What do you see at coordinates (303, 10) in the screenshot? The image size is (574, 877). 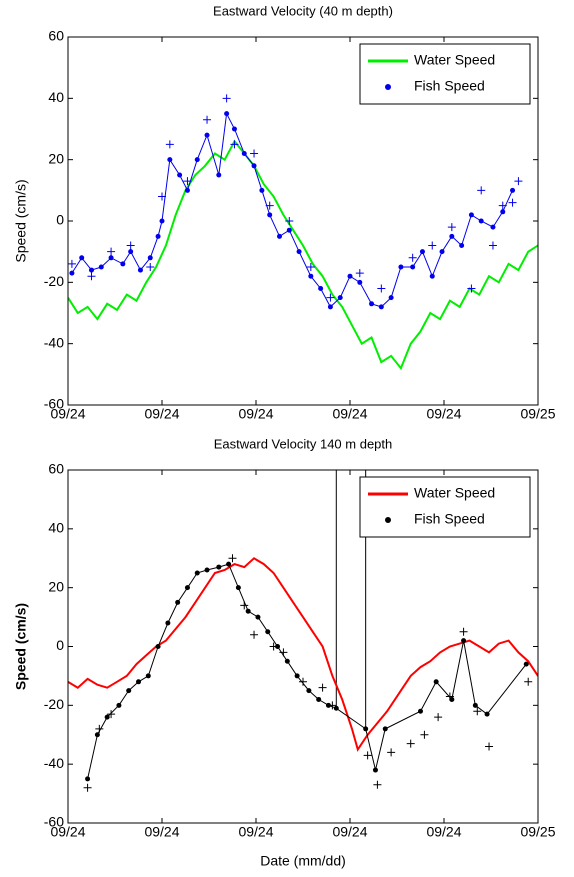 I see `chart-title: Eastward Velocity (40 m depth)` at bounding box center [303, 10].